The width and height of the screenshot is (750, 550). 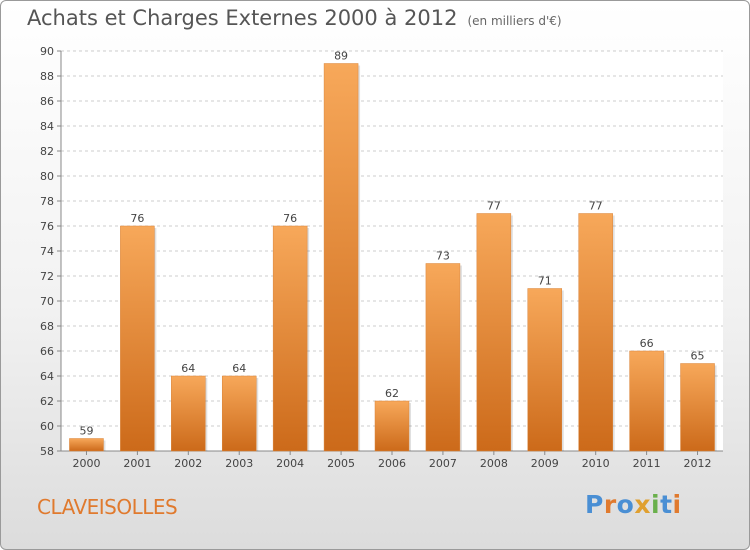 What do you see at coordinates (341, 56) in the screenshot?
I see `bar-value-label: 89` at bounding box center [341, 56].